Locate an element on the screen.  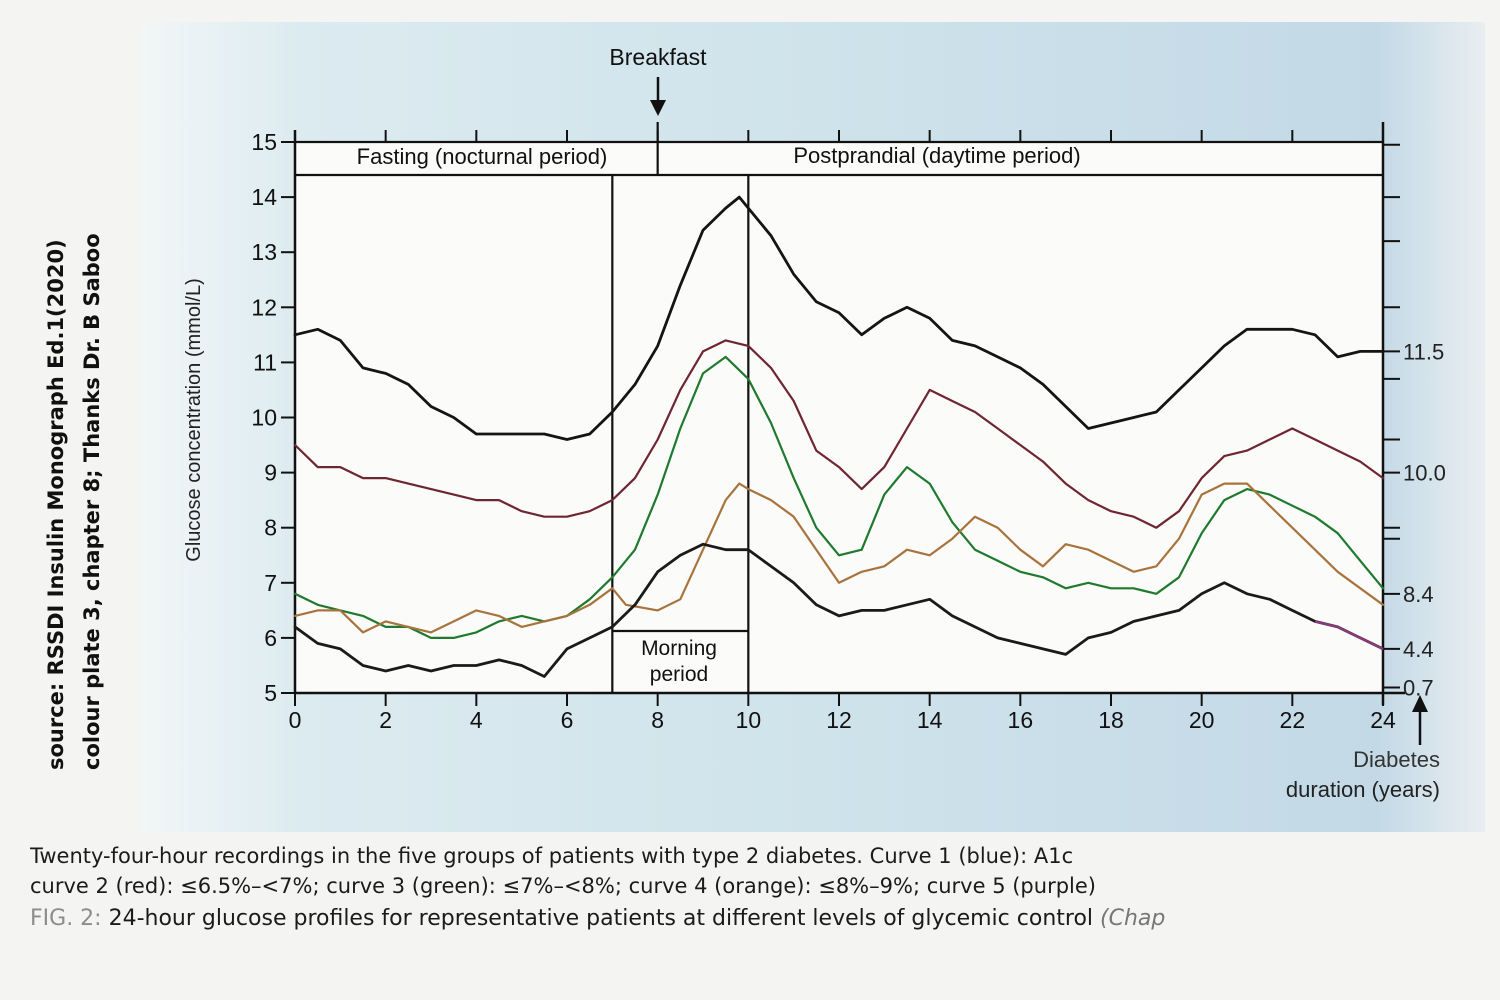
y-tick-label: 13 is located at coordinates (264, 252).